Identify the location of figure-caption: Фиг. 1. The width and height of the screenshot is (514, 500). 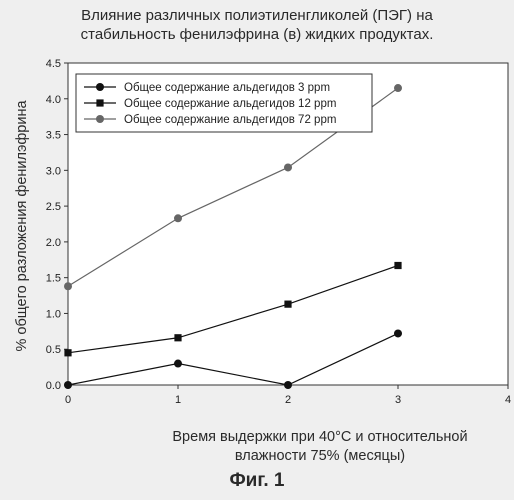
(257, 481).